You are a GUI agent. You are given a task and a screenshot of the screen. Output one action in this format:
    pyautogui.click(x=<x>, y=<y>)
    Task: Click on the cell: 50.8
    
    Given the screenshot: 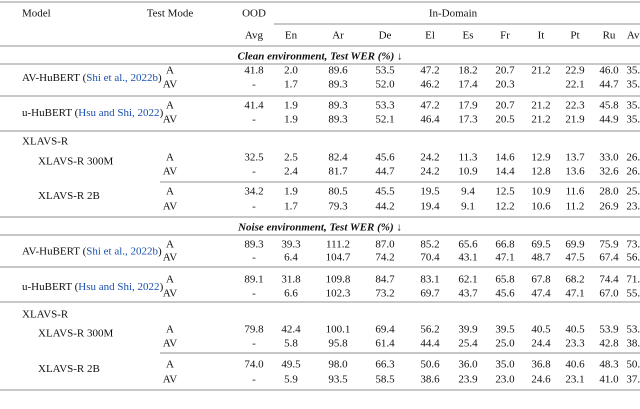 What is the action you would take?
    pyautogui.click(x=633, y=365)
    